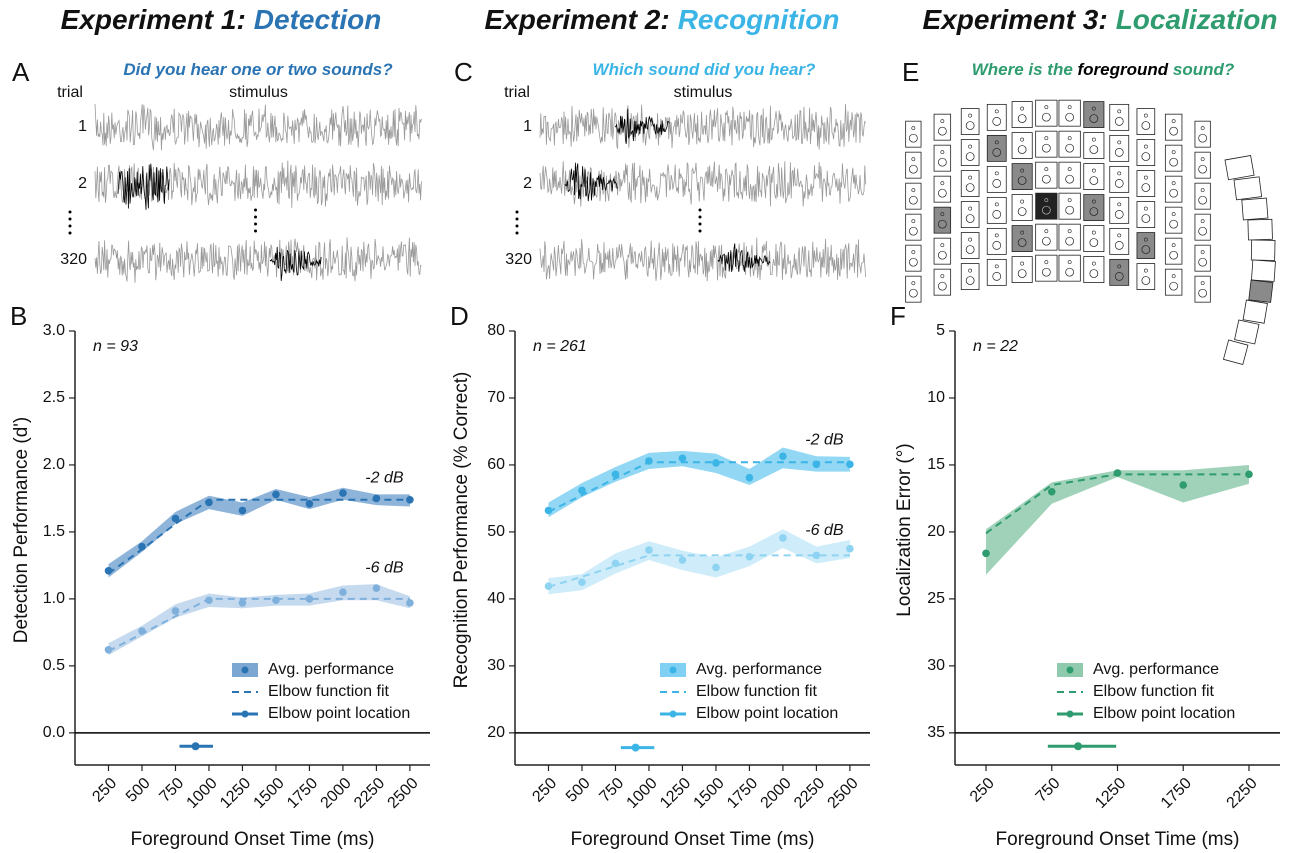 Image resolution: width=1293 pixels, height=853 pixels. What do you see at coordinates (1025, 69) in the screenshot?
I see `question-part: Where is the` at bounding box center [1025, 69].